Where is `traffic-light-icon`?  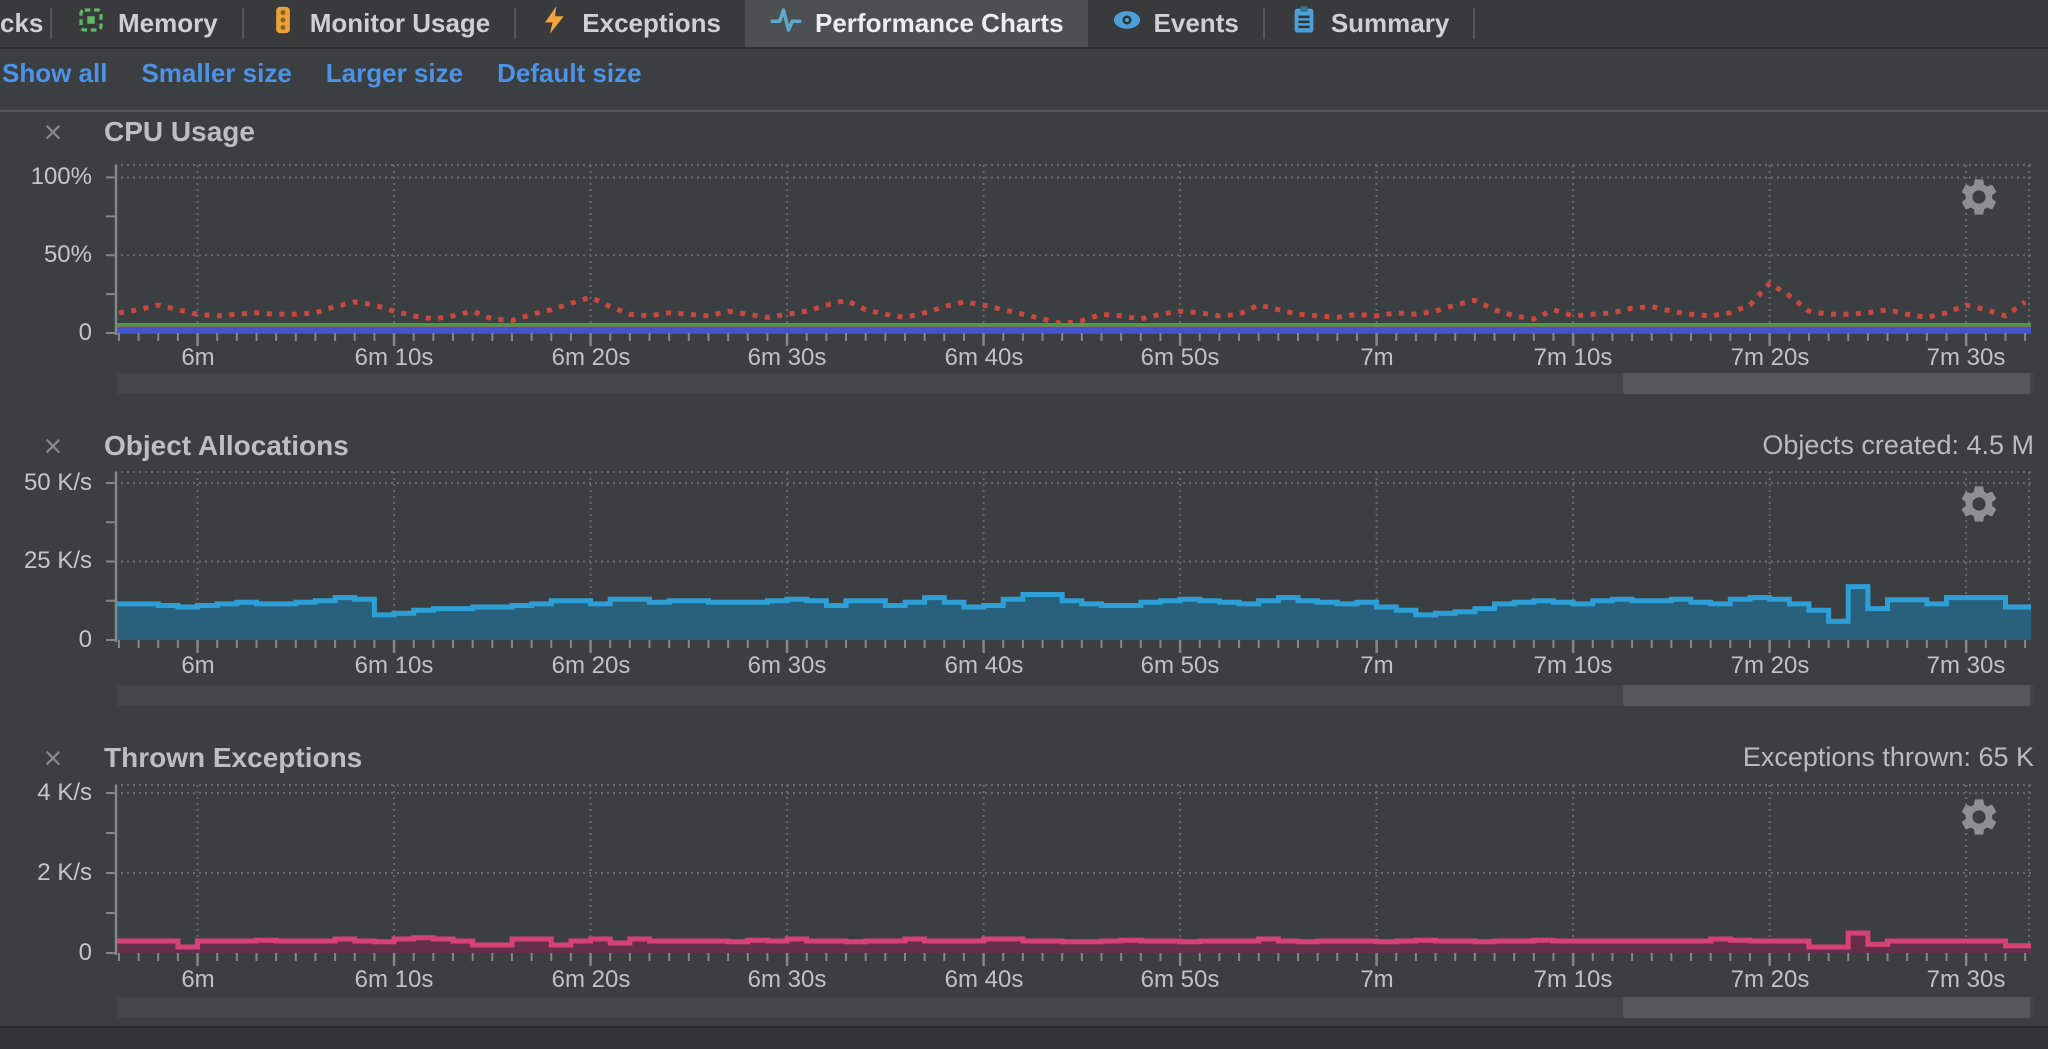
traffic-light-icon is located at coordinates (283, 23).